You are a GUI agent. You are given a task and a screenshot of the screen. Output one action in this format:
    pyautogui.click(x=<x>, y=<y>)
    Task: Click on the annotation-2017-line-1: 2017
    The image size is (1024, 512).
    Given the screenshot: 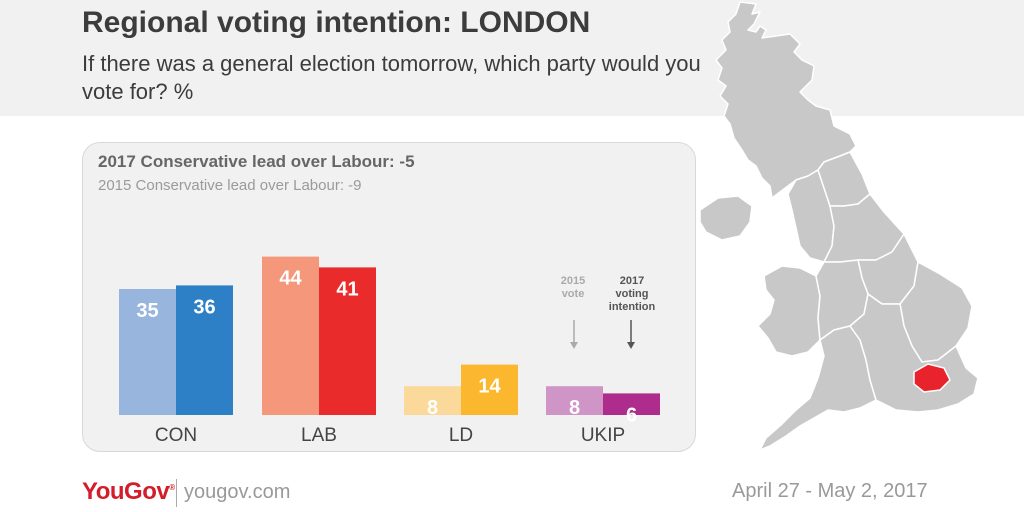 What is the action you would take?
    pyautogui.click(x=632, y=281)
    